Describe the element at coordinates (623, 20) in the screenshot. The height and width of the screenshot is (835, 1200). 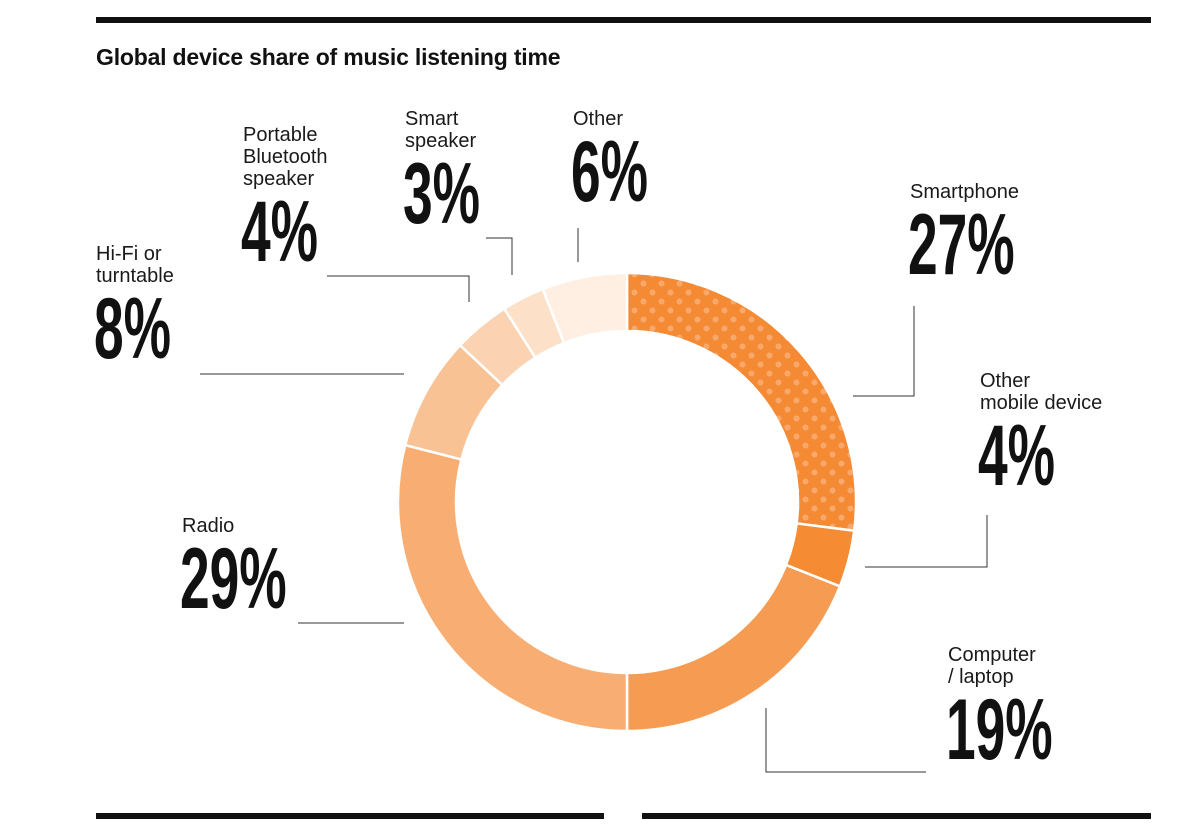
I see `top-rule` at that location.